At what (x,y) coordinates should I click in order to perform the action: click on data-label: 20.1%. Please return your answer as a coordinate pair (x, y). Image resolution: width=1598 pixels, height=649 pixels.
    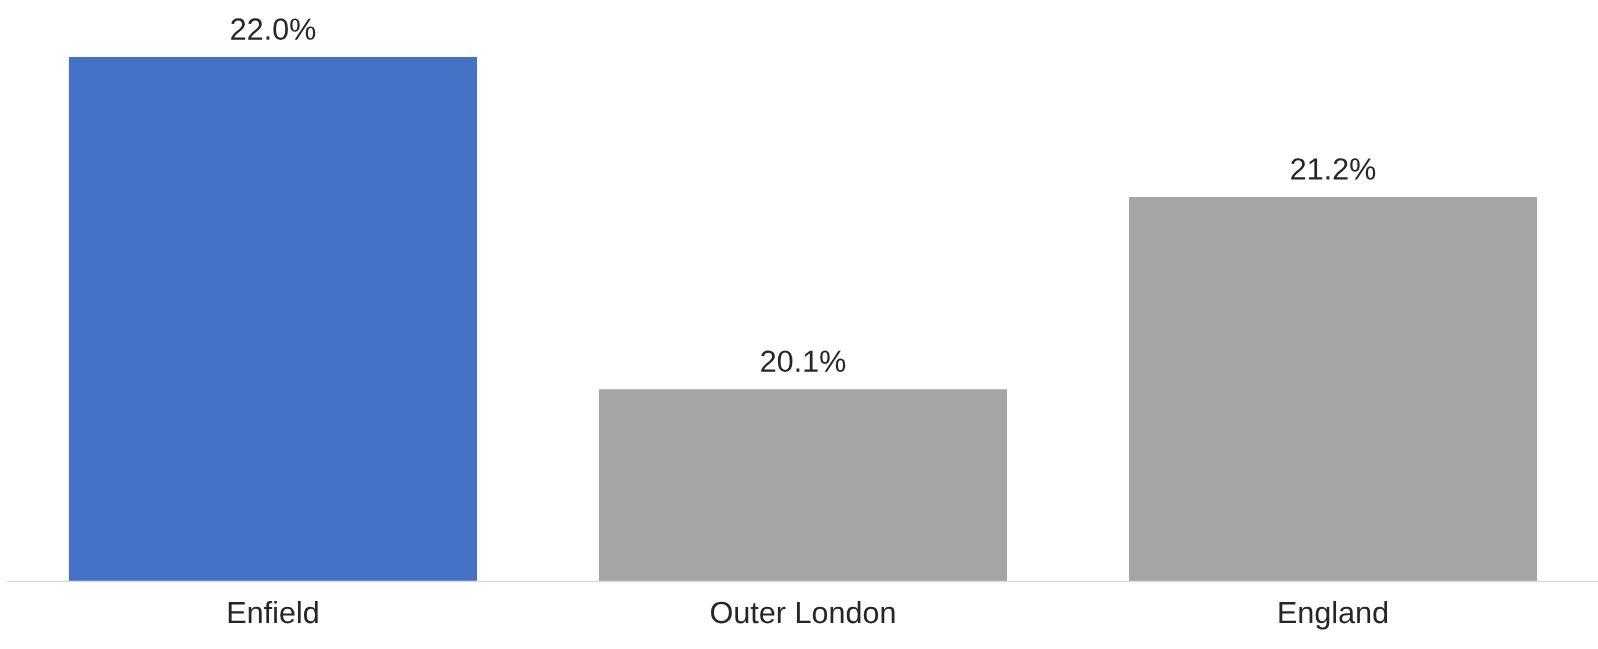
    Looking at the image, I should click on (803, 361).